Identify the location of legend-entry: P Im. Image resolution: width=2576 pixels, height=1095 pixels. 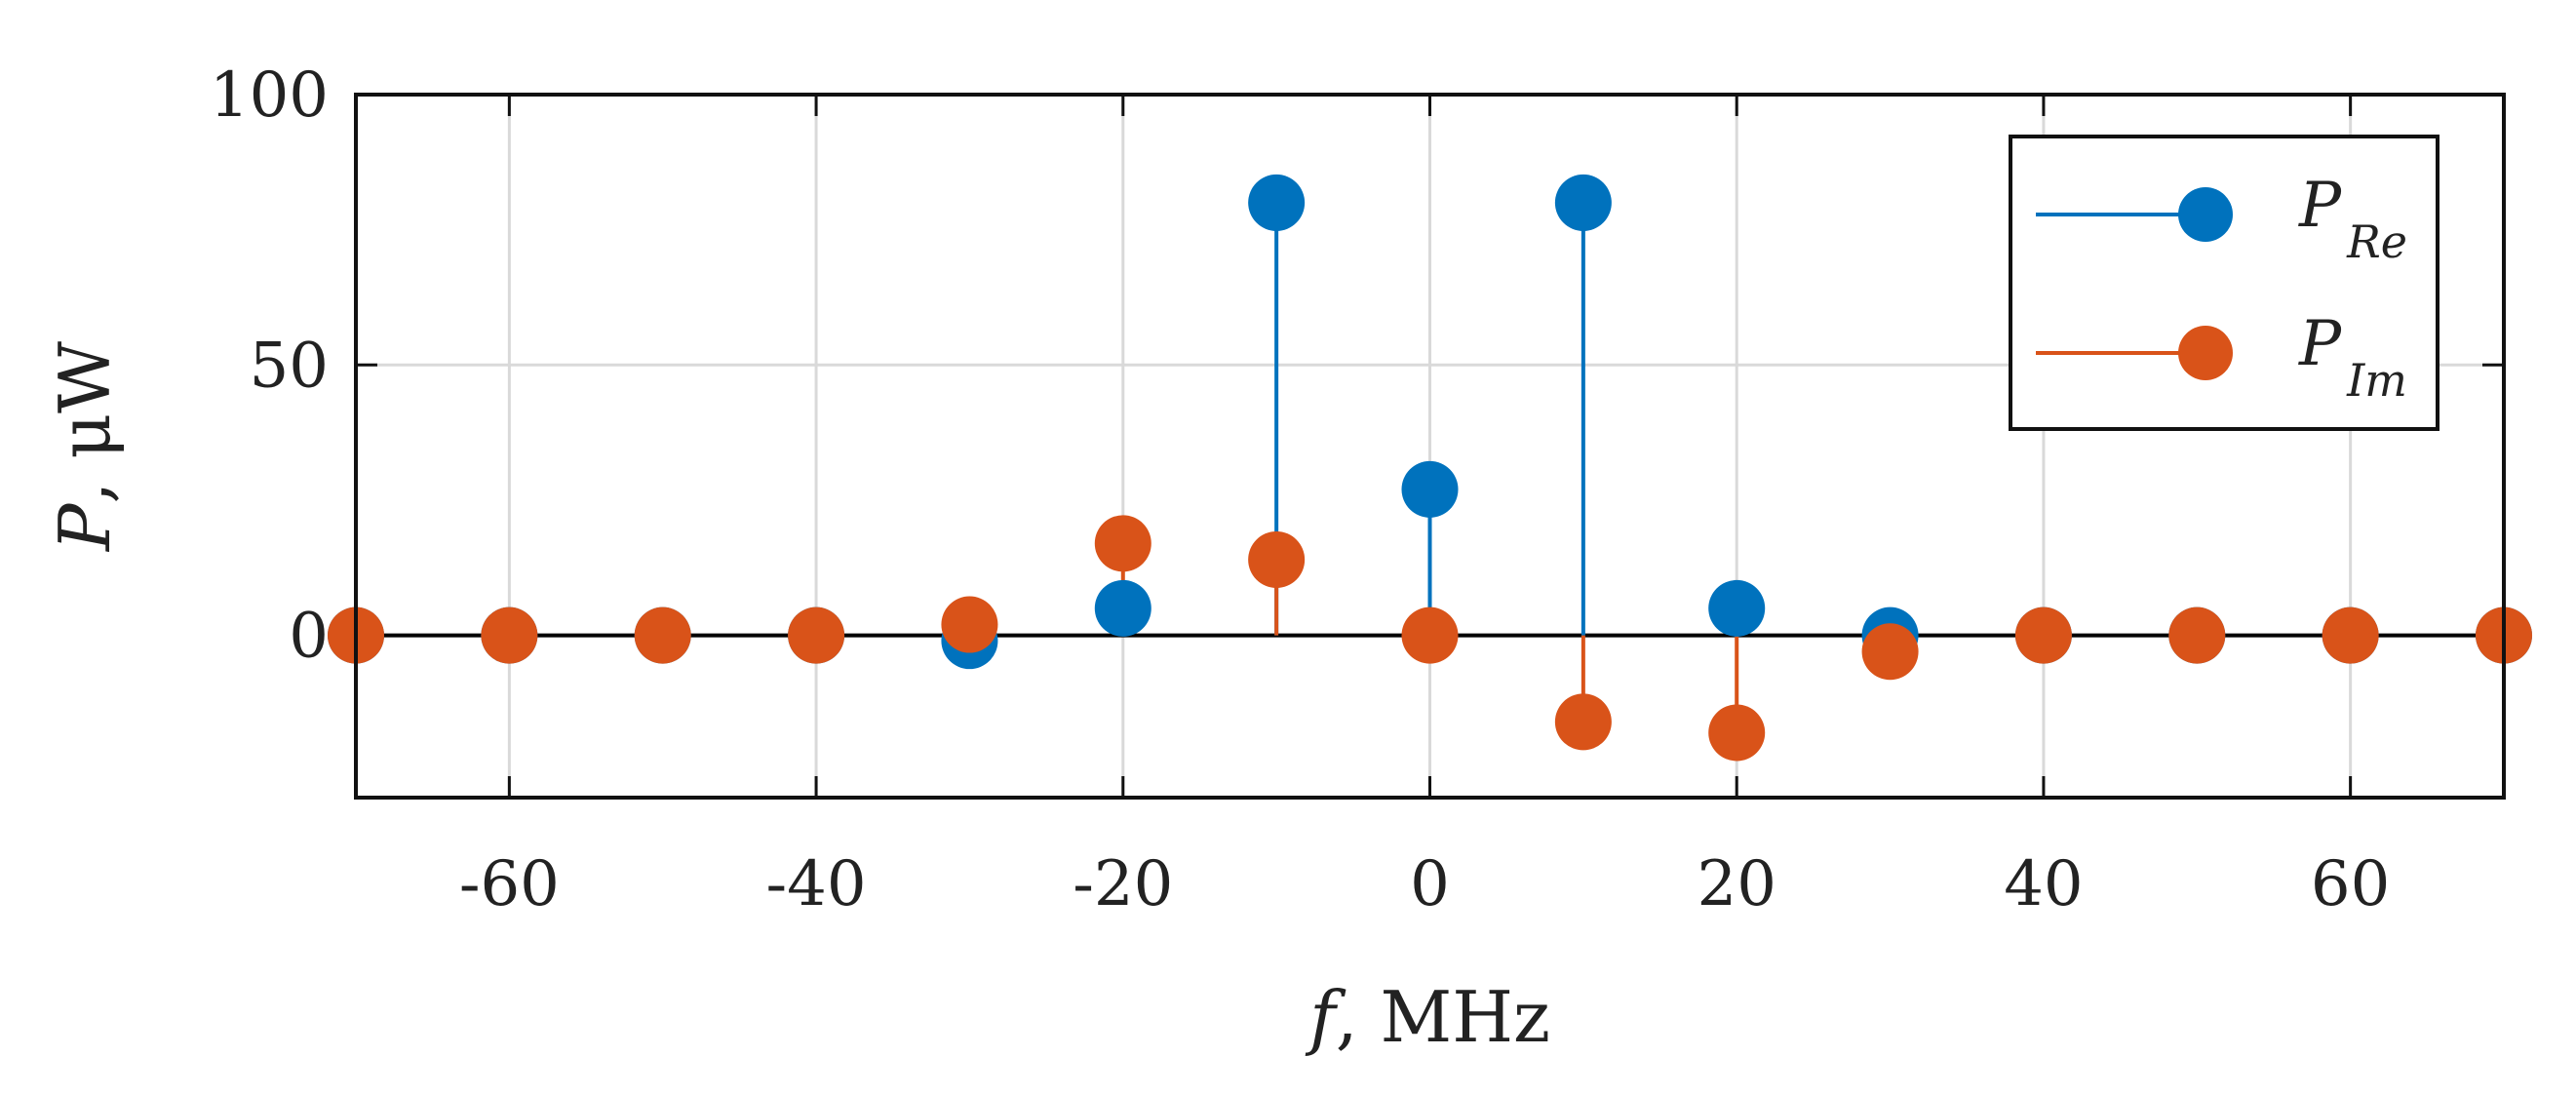
(2221, 358).